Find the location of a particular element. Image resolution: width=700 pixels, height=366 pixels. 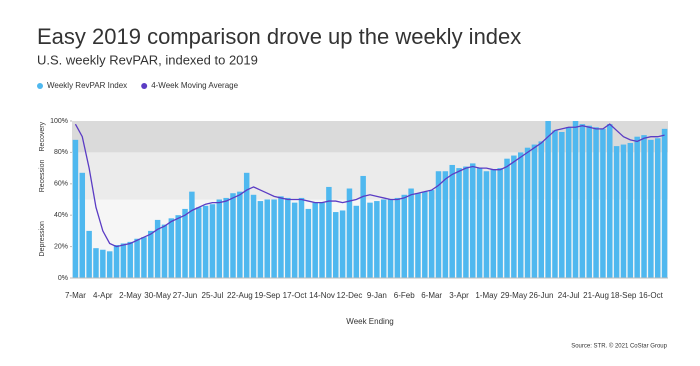

x-tick-label: 19-Sep is located at coordinates (267, 295).